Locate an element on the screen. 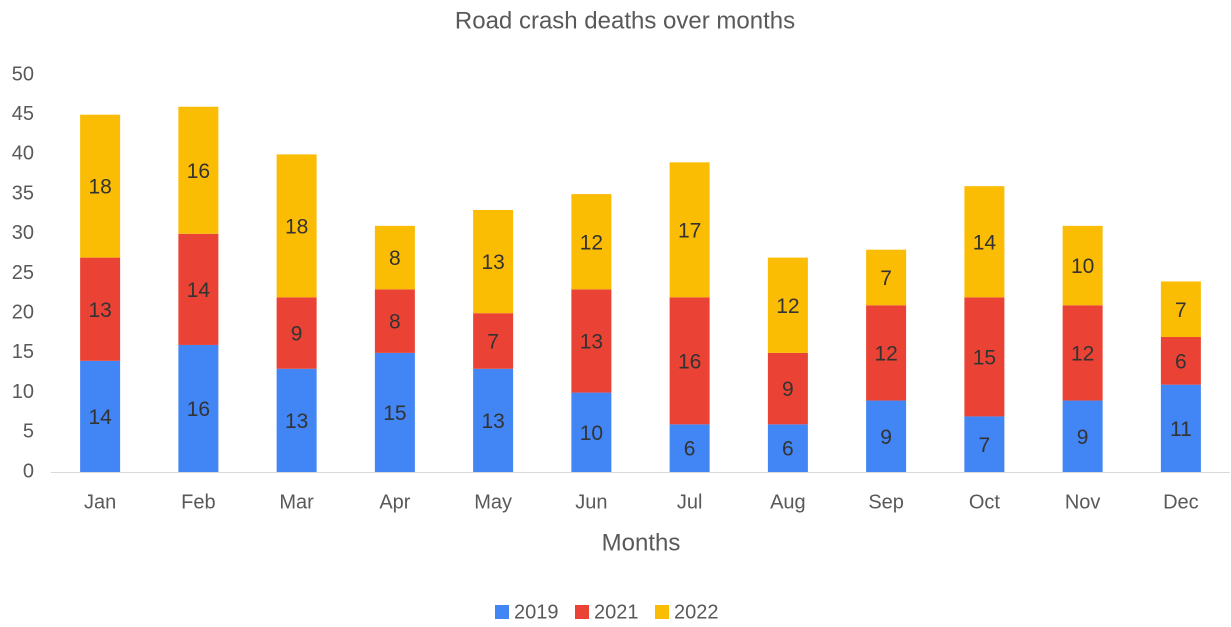 The height and width of the screenshot is (627, 1231). data-label: 17 is located at coordinates (689, 230).